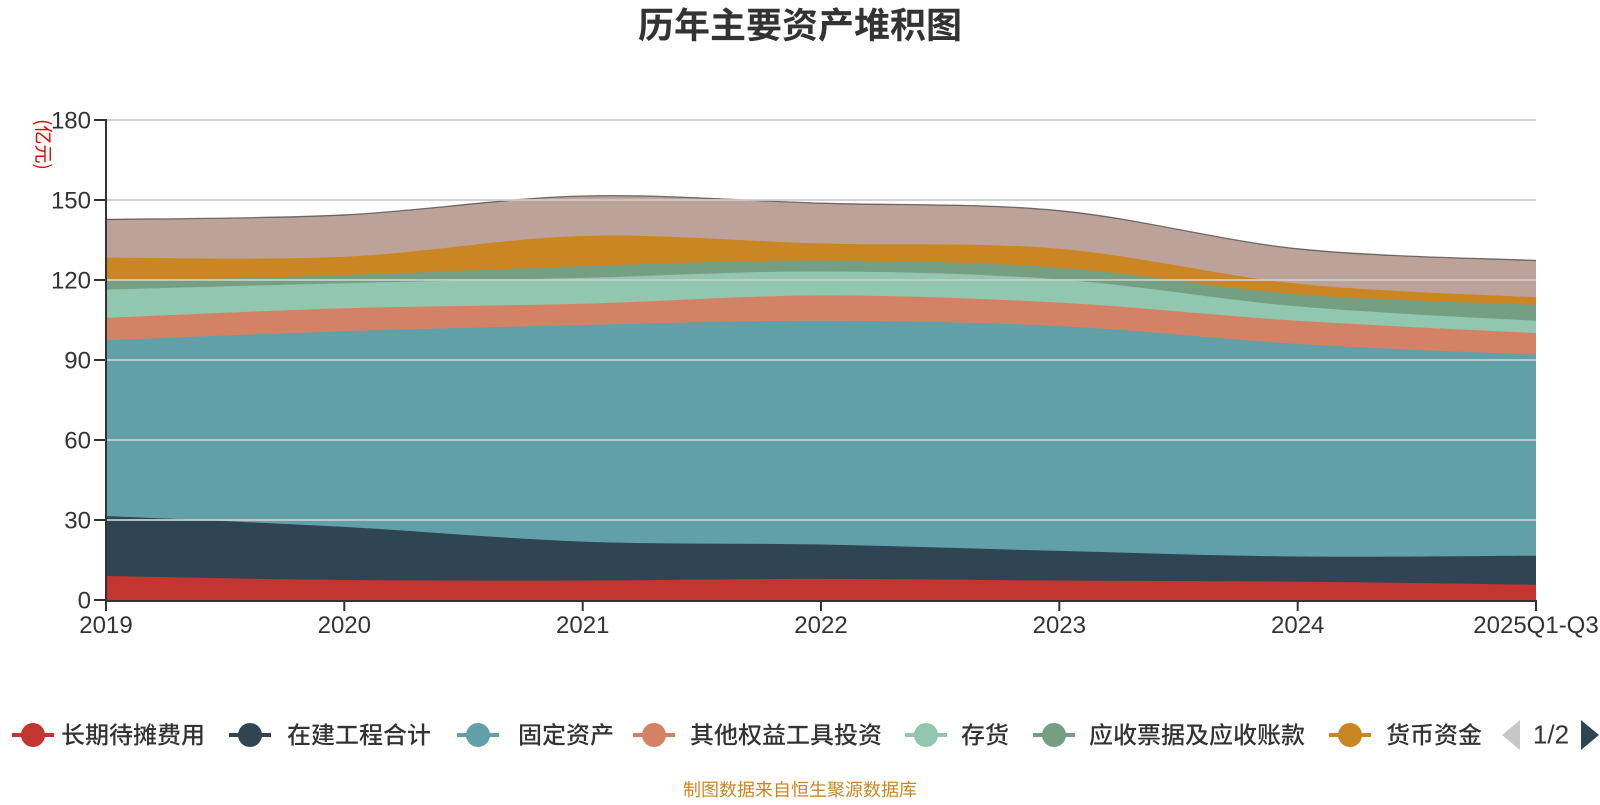 The height and width of the screenshot is (805, 1600). What do you see at coordinates (71, 201) in the screenshot?
I see `svg-text: 150` at bounding box center [71, 201].